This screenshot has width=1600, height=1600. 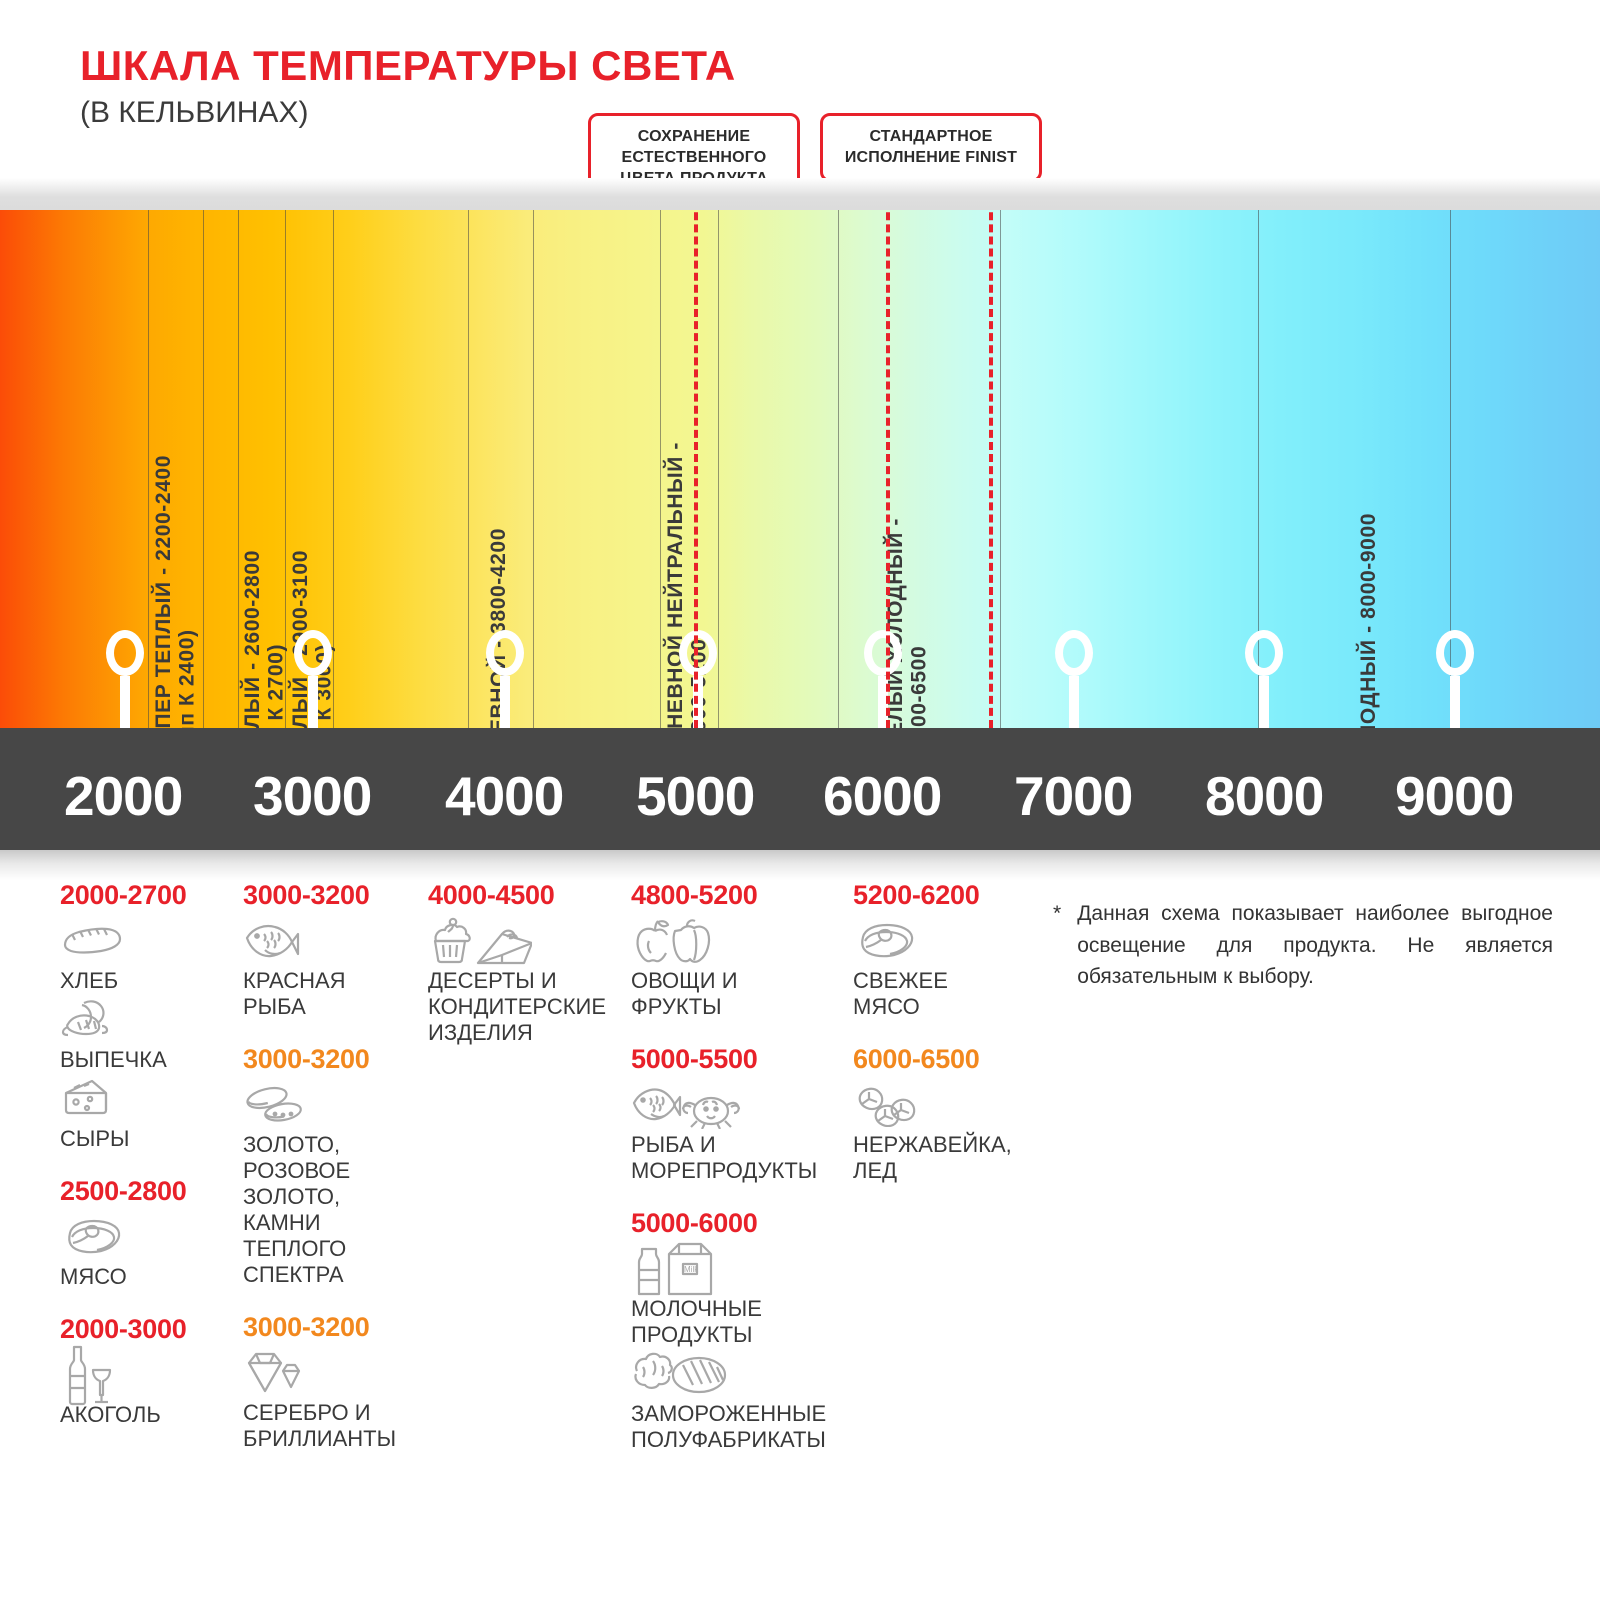 What do you see at coordinates (900, 993) in the screenshot?
I see `legend-item-label: СВЕЖЕЕ МЯСО` at bounding box center [900, 993].